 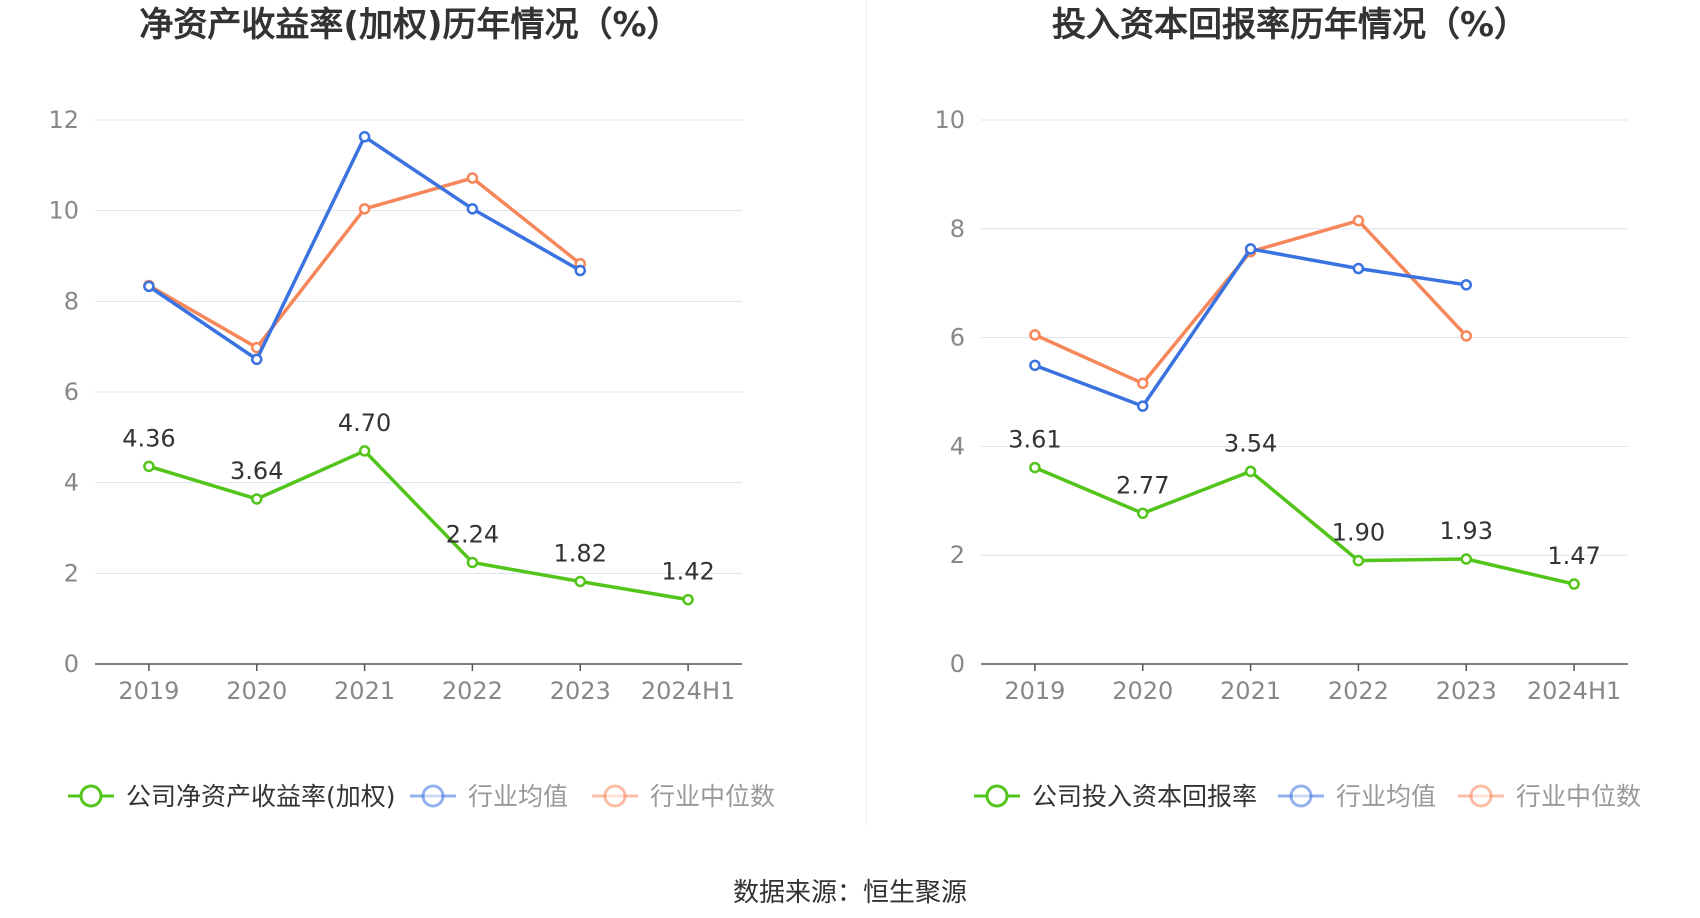 I want to click on data-label: 3.61, so click(x=1034, y=440).